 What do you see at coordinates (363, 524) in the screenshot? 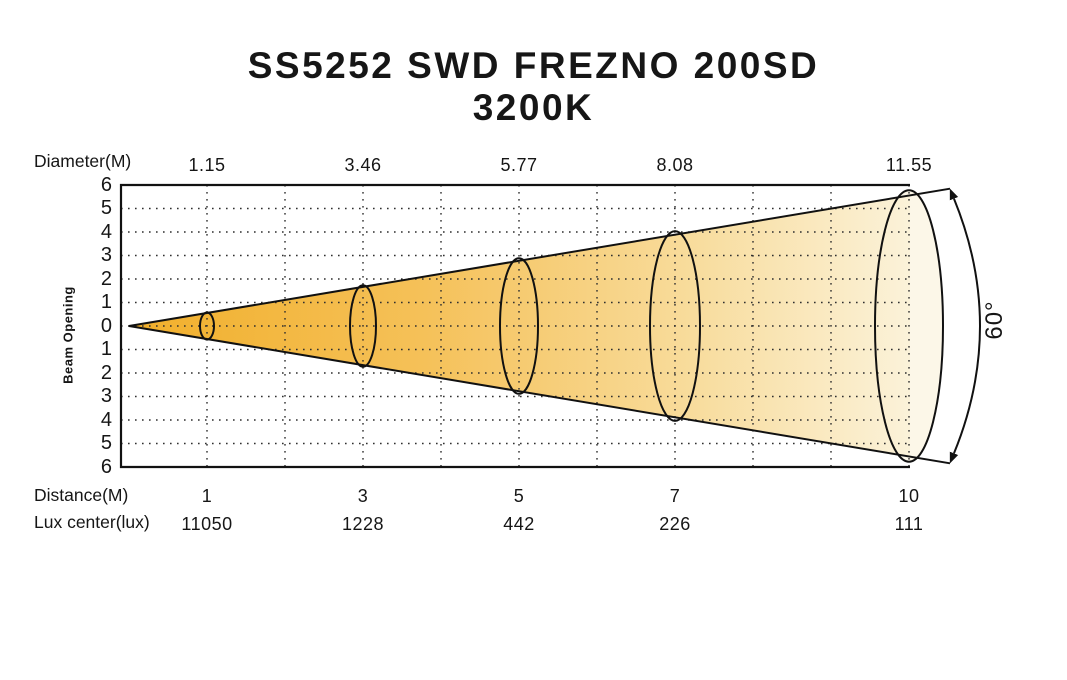
I see `lux-value: 1228` at bounding box center [363, 524].